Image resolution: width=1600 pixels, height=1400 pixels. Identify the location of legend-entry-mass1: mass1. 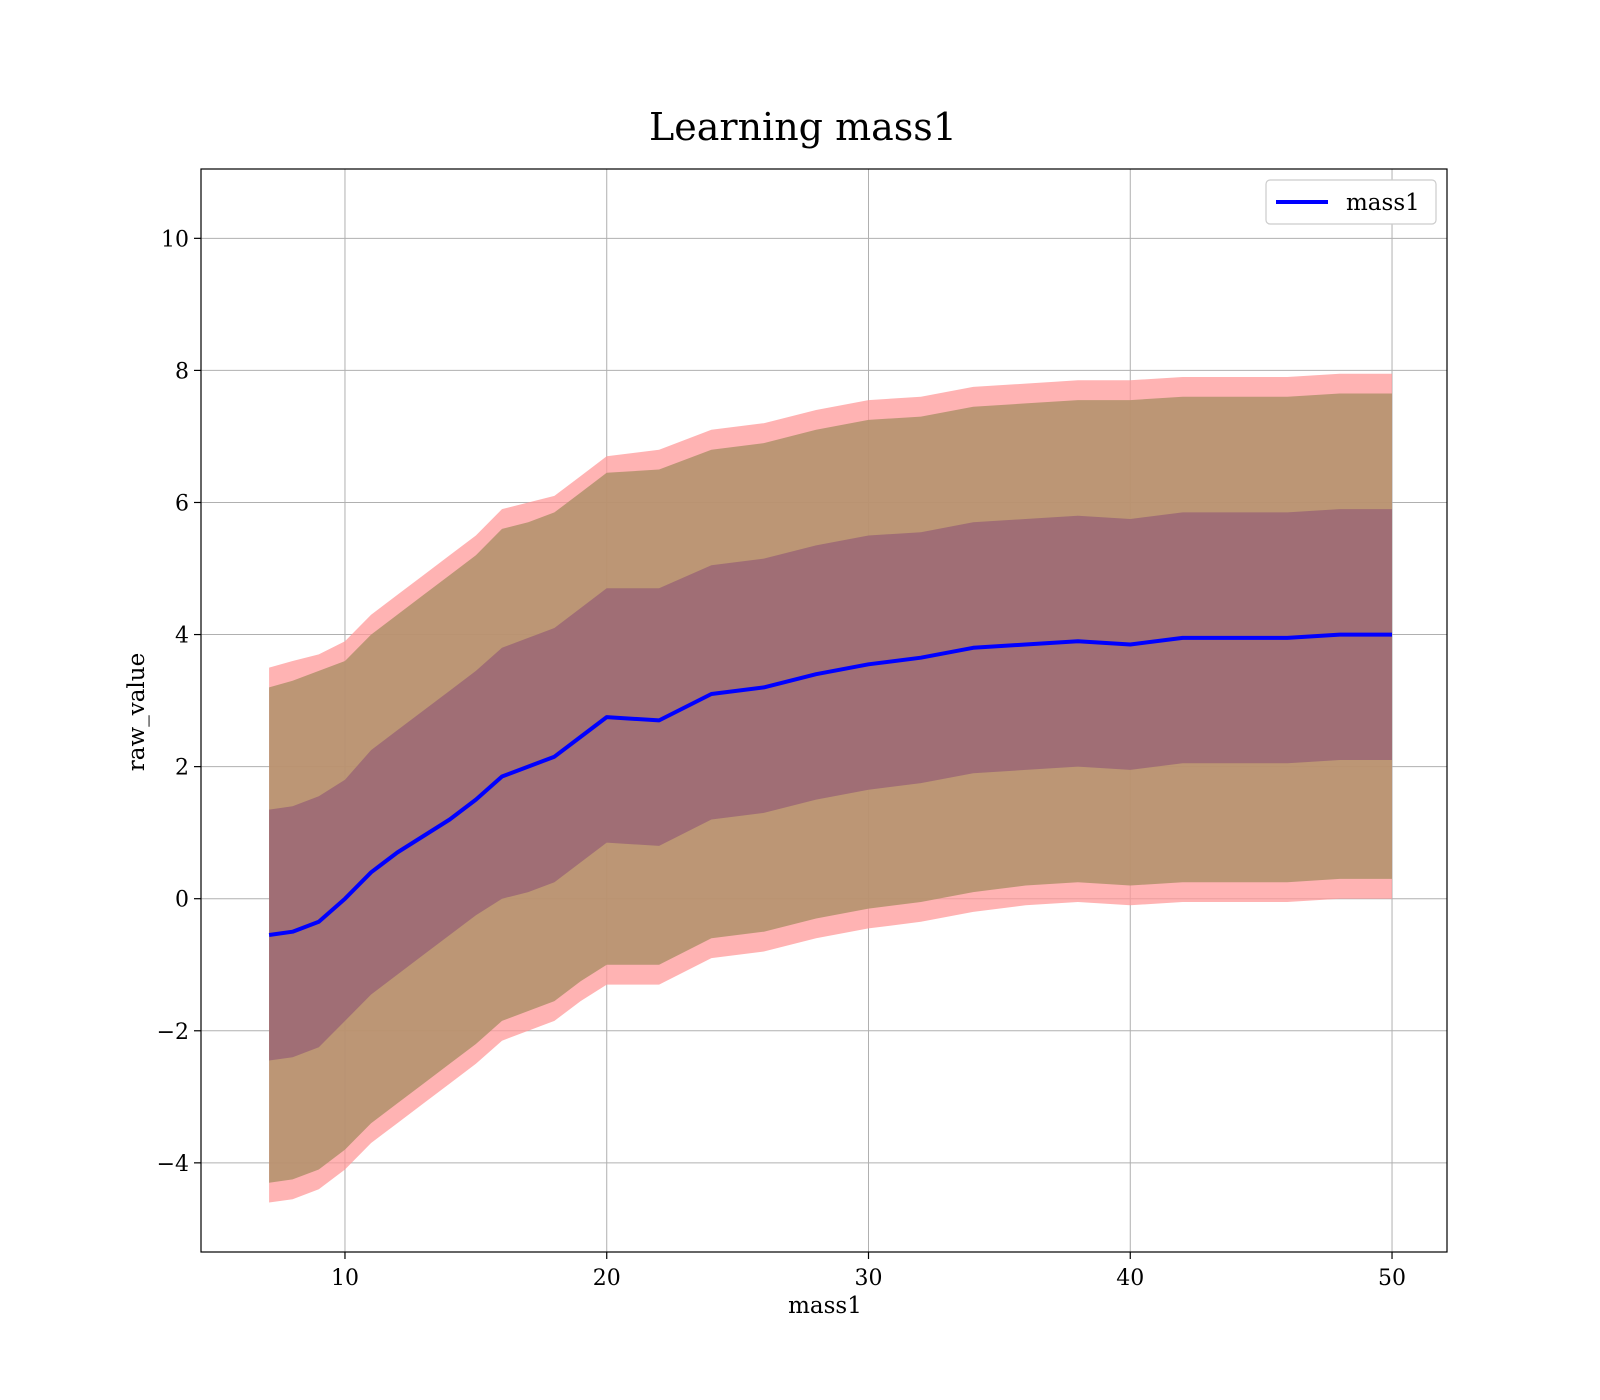
(1383, 203).